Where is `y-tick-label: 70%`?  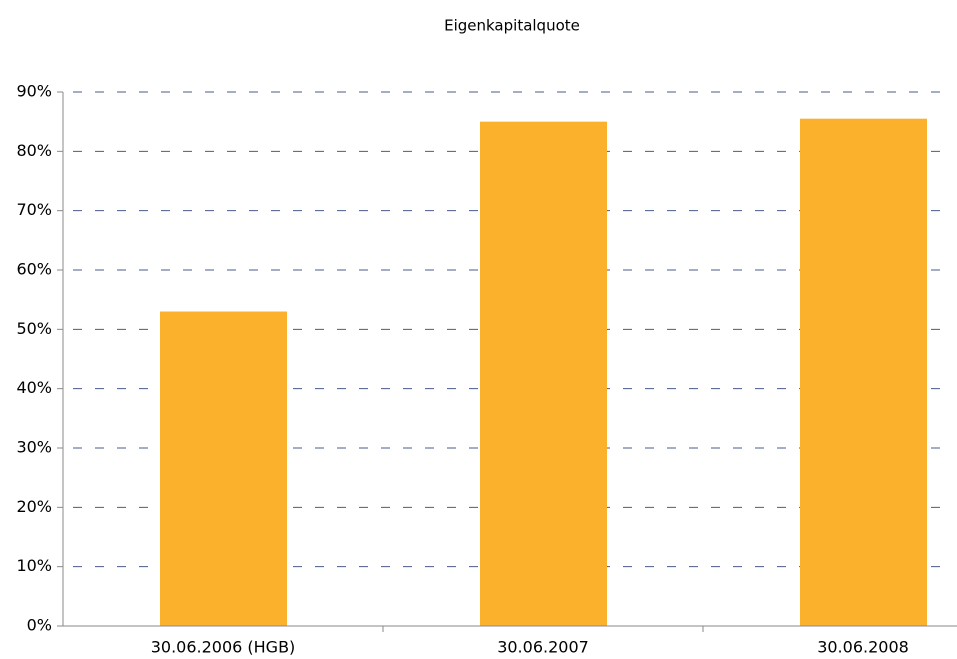
y-tick-label: 70% is located at coordinates (34, 209).